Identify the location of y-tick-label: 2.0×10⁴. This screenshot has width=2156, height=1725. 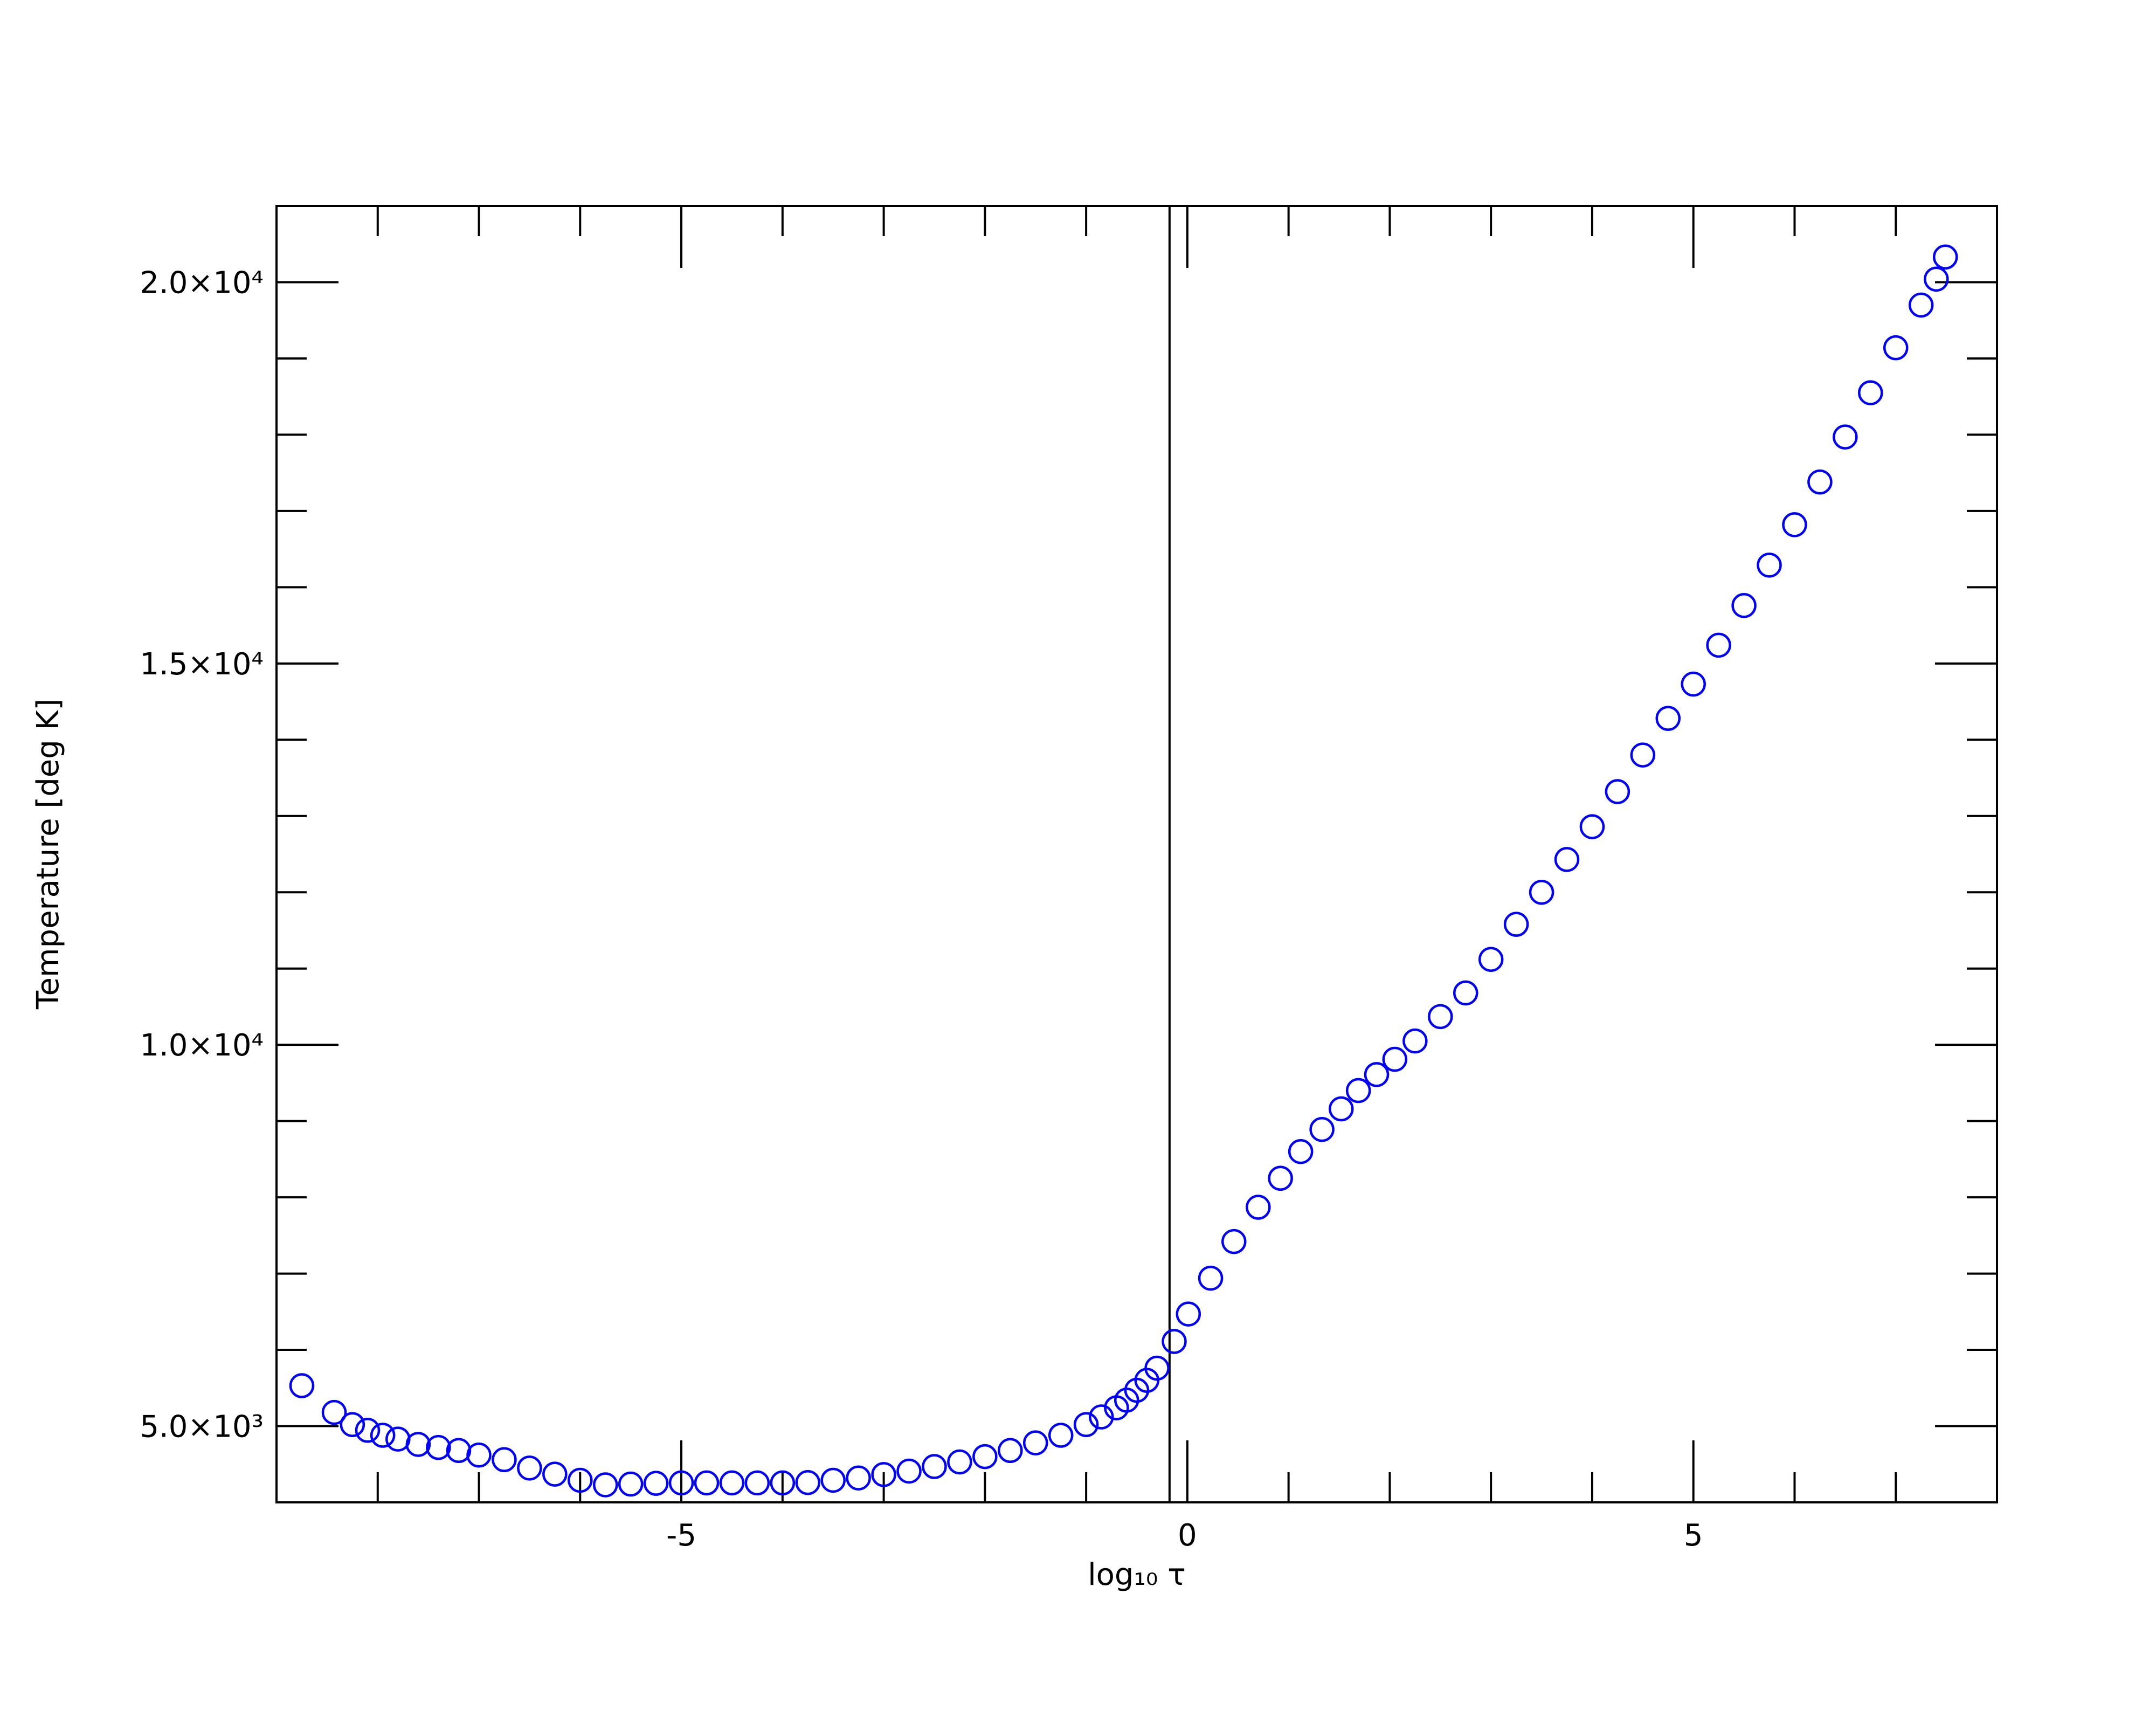
(202, 282).